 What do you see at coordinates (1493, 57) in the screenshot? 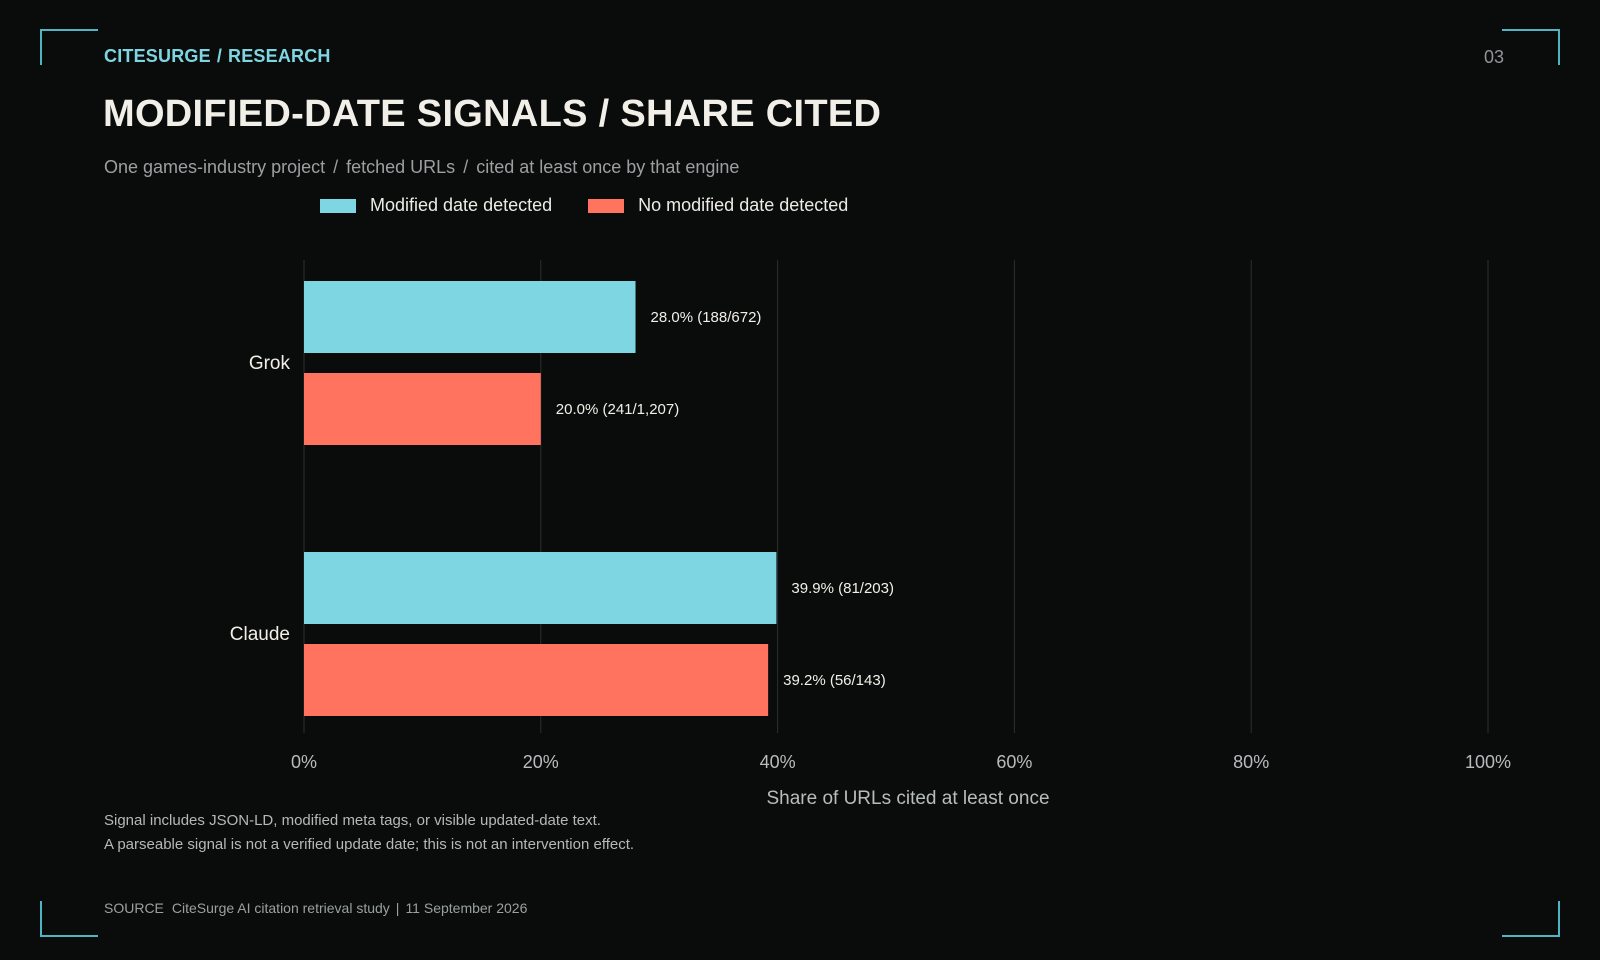
I see `page-number: 03` at bounding box center [1493, 57].